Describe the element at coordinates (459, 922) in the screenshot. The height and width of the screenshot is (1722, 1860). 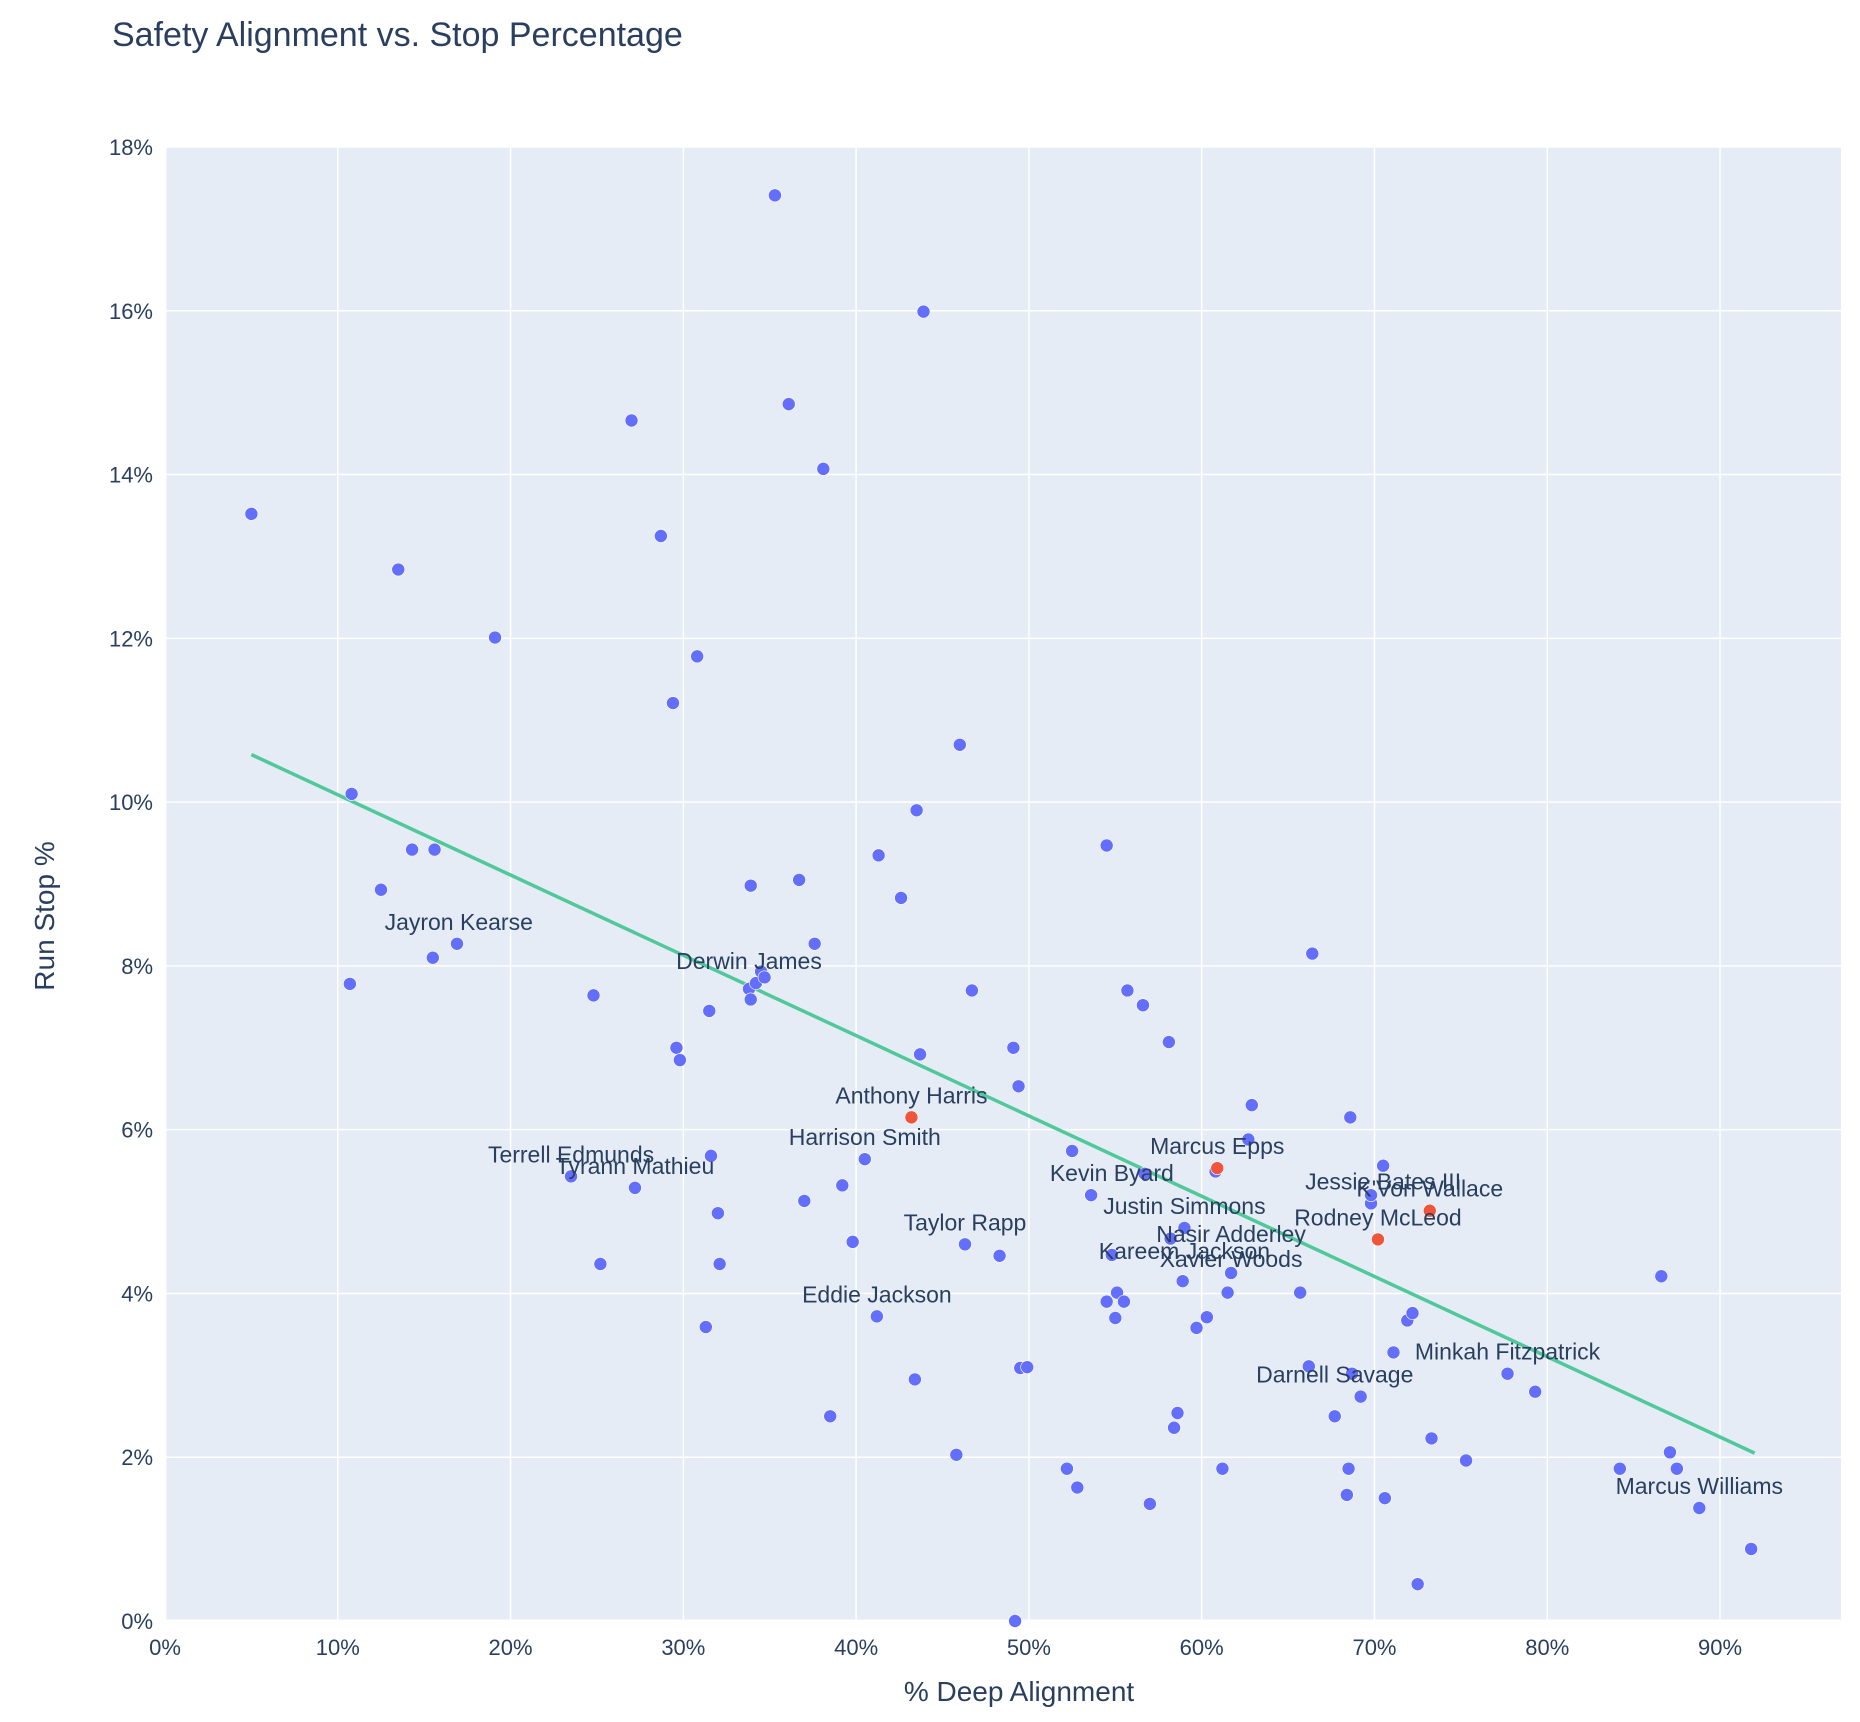
I see `point-label: Jayron Kearse` at that location.